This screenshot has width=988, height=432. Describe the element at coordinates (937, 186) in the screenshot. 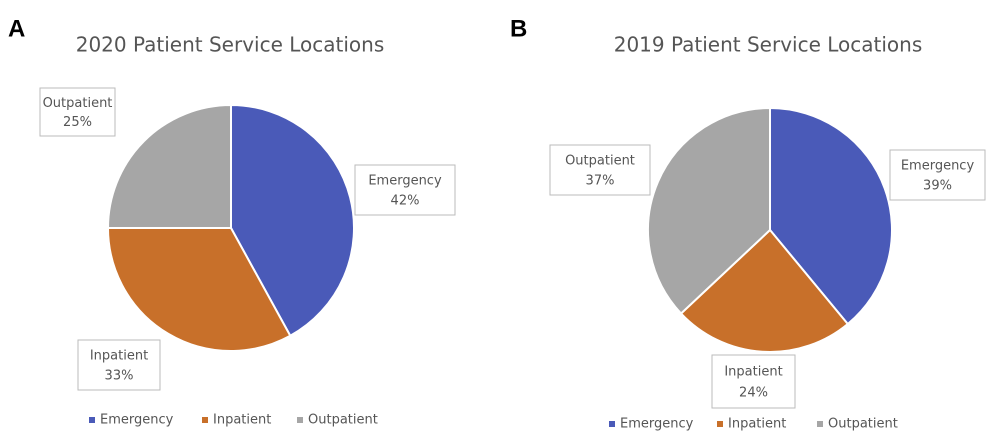

I see `data-label: 39%` at that location.